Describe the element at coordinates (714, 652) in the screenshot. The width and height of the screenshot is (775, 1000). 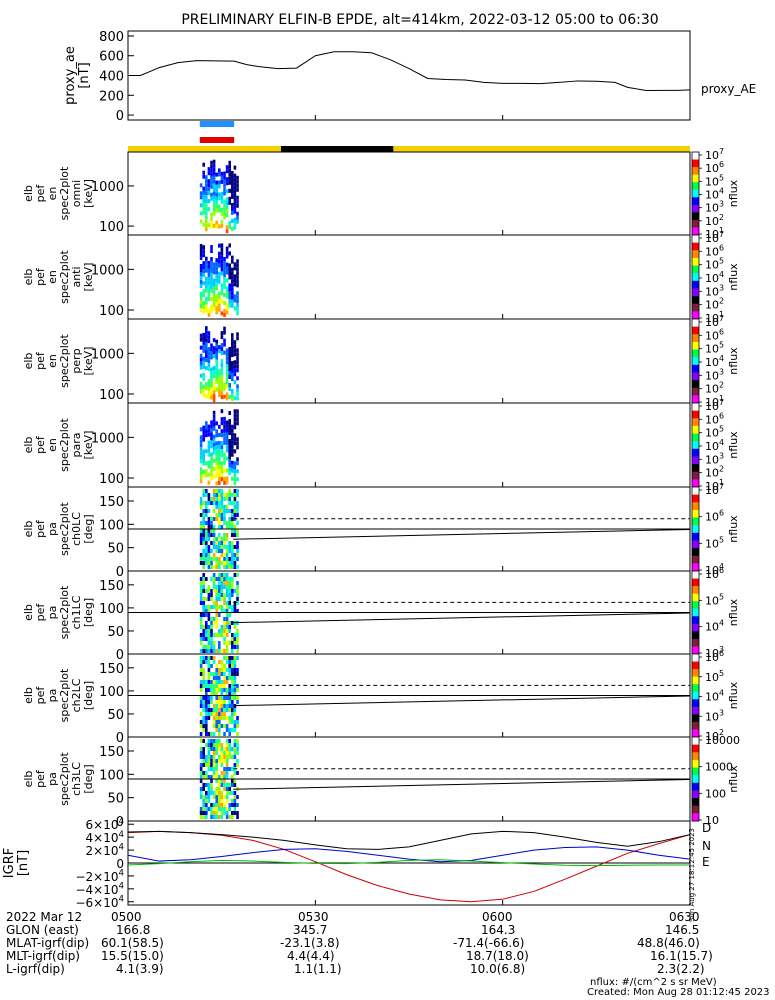
I see `colorbar-tick-label: 103` at that location.